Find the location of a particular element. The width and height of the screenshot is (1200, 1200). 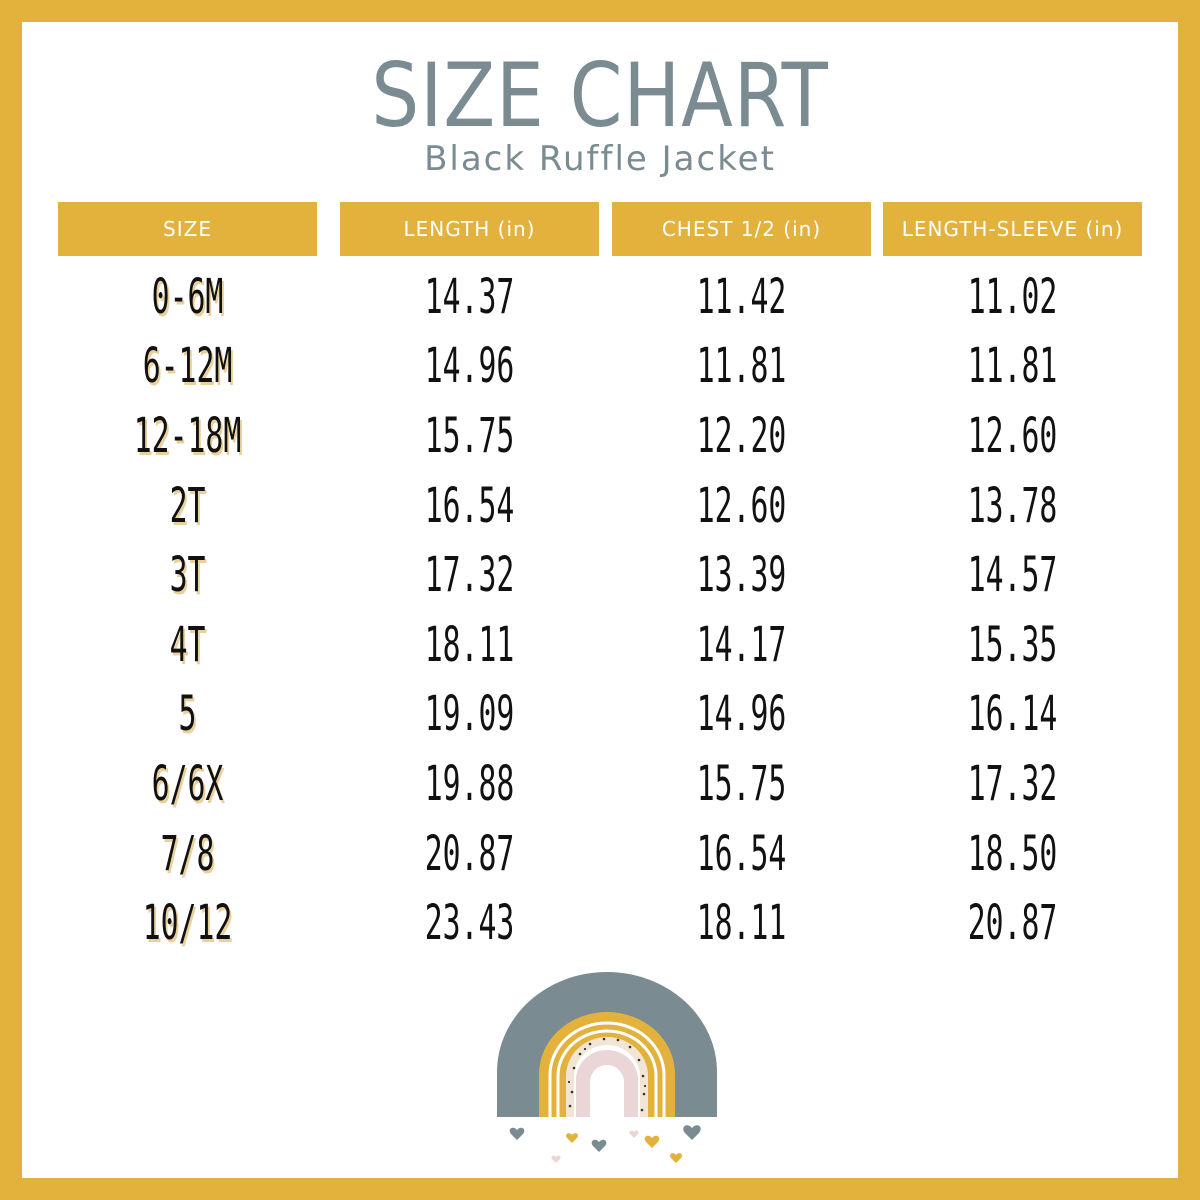

chest-cell: 18.11 is located at coordinates (741, 923).